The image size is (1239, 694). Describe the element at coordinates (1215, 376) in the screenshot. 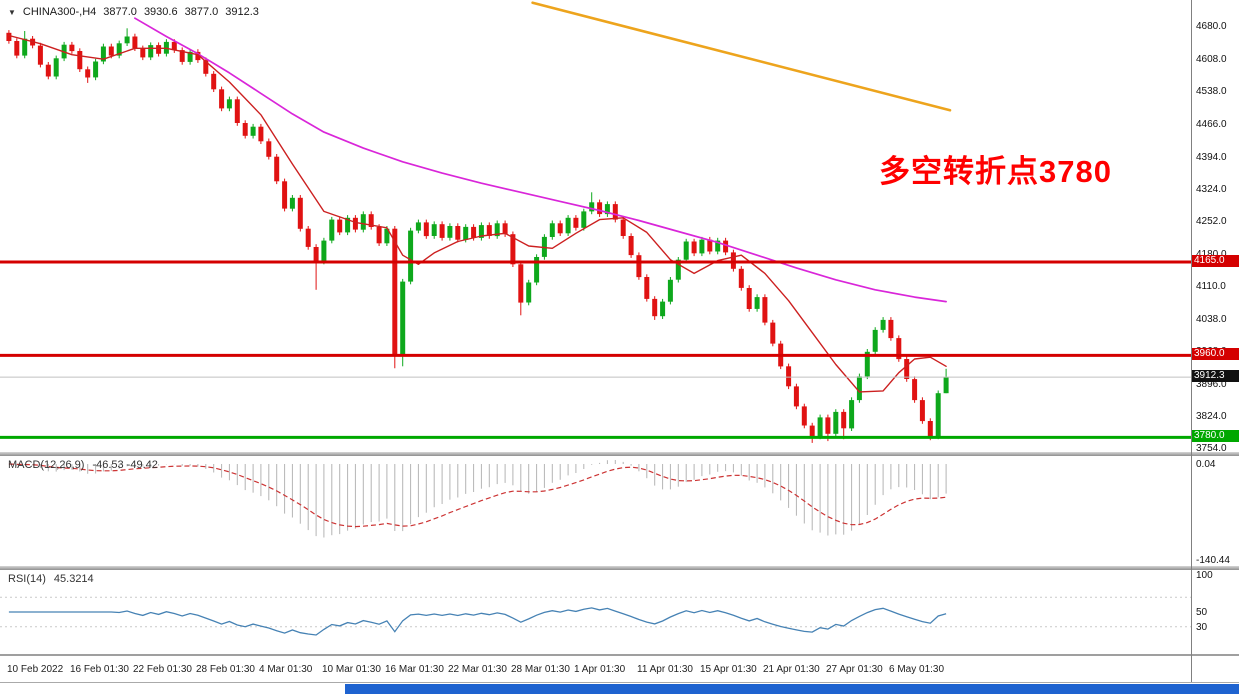

I see `price-level-flag: 3912.3` at that location.